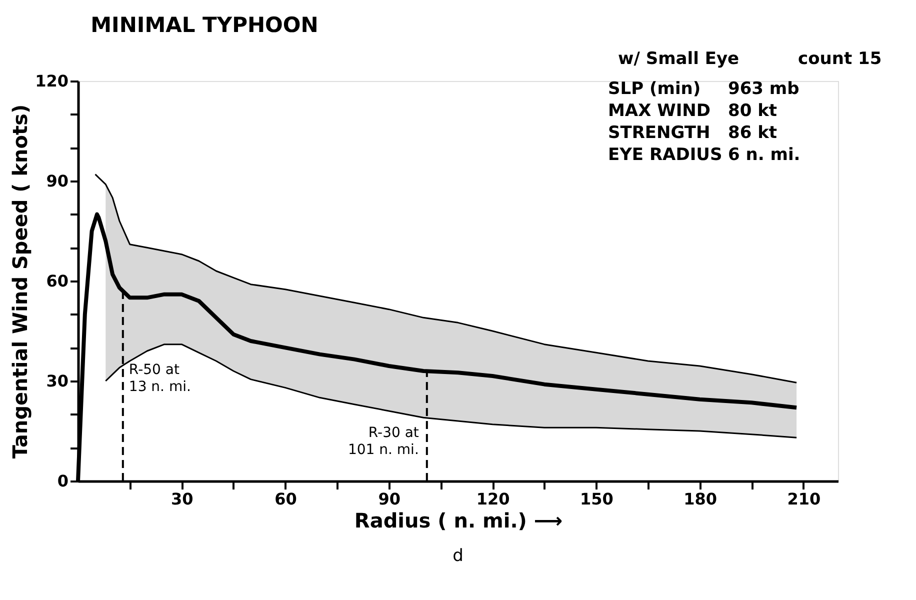 The image size is (916, 600). I want to click on x-tick-label: 30, so click(182, 499).